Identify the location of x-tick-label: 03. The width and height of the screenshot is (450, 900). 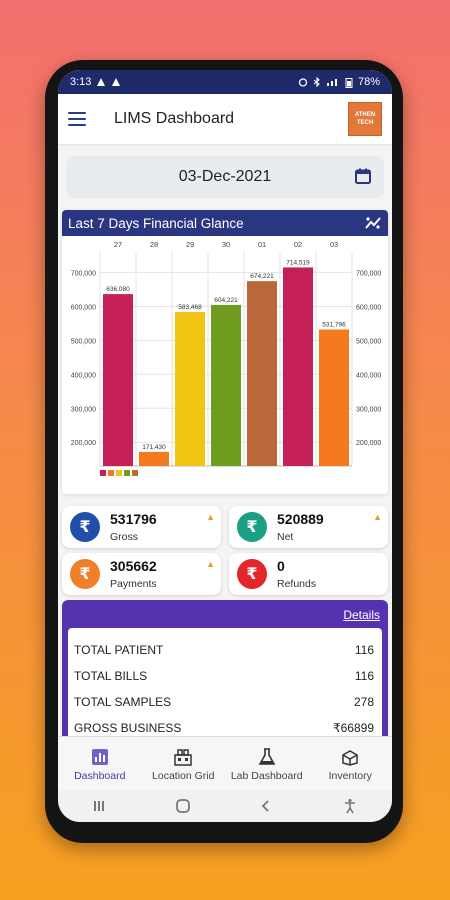
(334, 244).